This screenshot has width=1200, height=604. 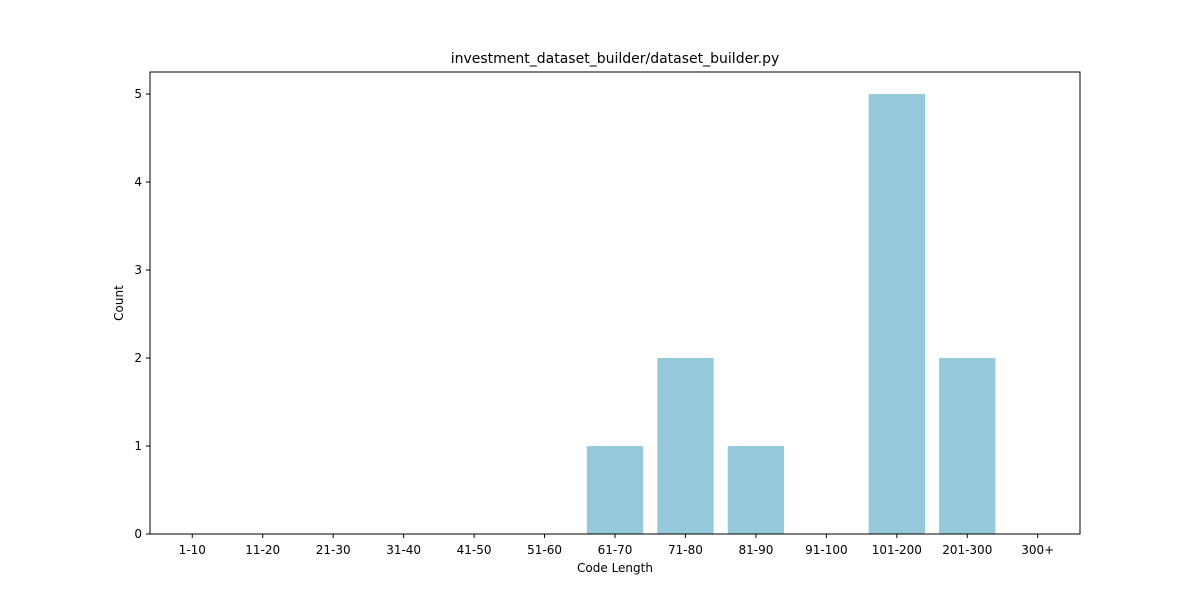 What do you see at coordinates (119, 303) in the screenshot?
I see `y-axis-label: Count` at bounding box center [119, 303].